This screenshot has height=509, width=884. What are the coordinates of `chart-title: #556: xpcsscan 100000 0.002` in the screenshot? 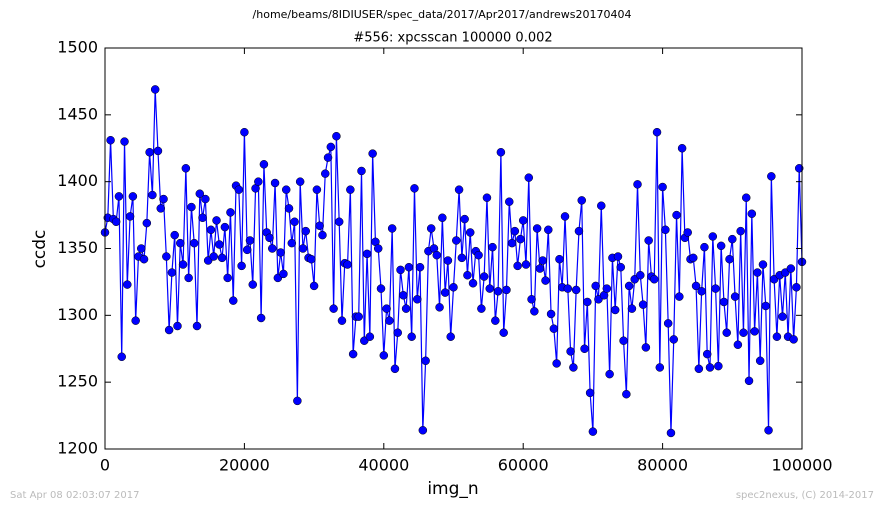 It's located at (452, 38).